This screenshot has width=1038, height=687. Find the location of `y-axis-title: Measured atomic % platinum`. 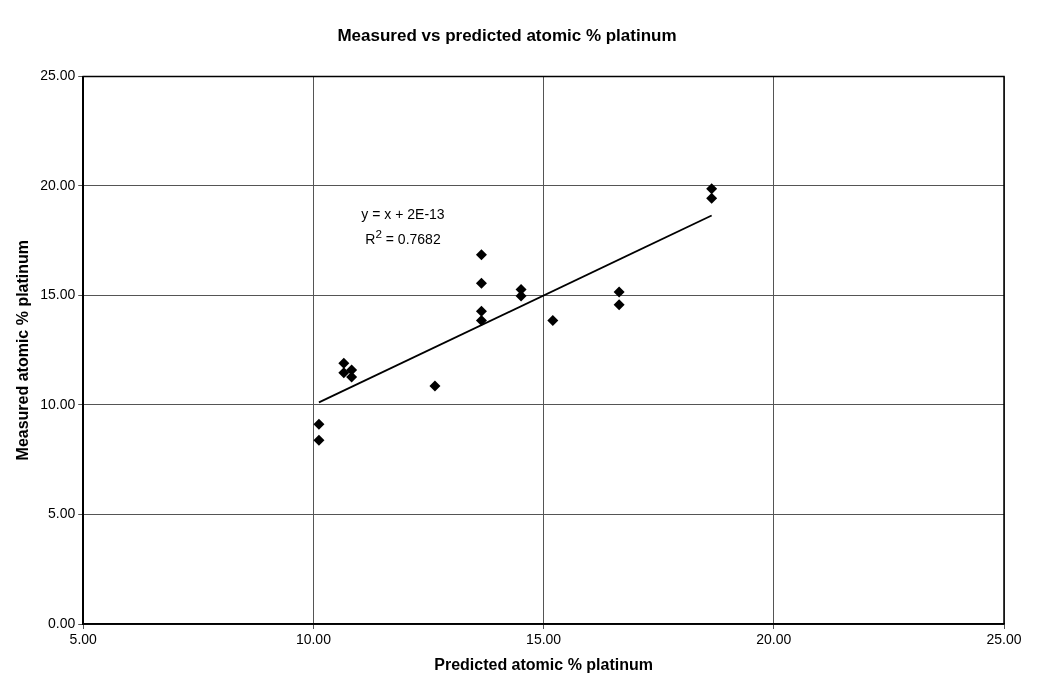

y-axis-title: Measured atomic % platinum is located at coordinates (23, 350).